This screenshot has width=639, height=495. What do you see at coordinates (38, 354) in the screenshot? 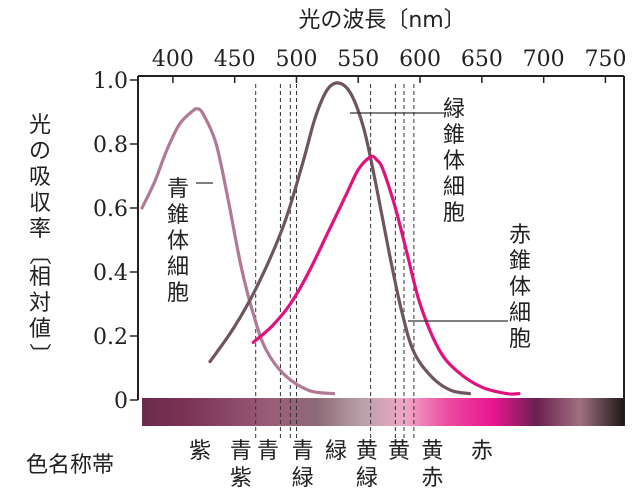
I see `y-label-char: 〕` at bounding box center [38, 354].